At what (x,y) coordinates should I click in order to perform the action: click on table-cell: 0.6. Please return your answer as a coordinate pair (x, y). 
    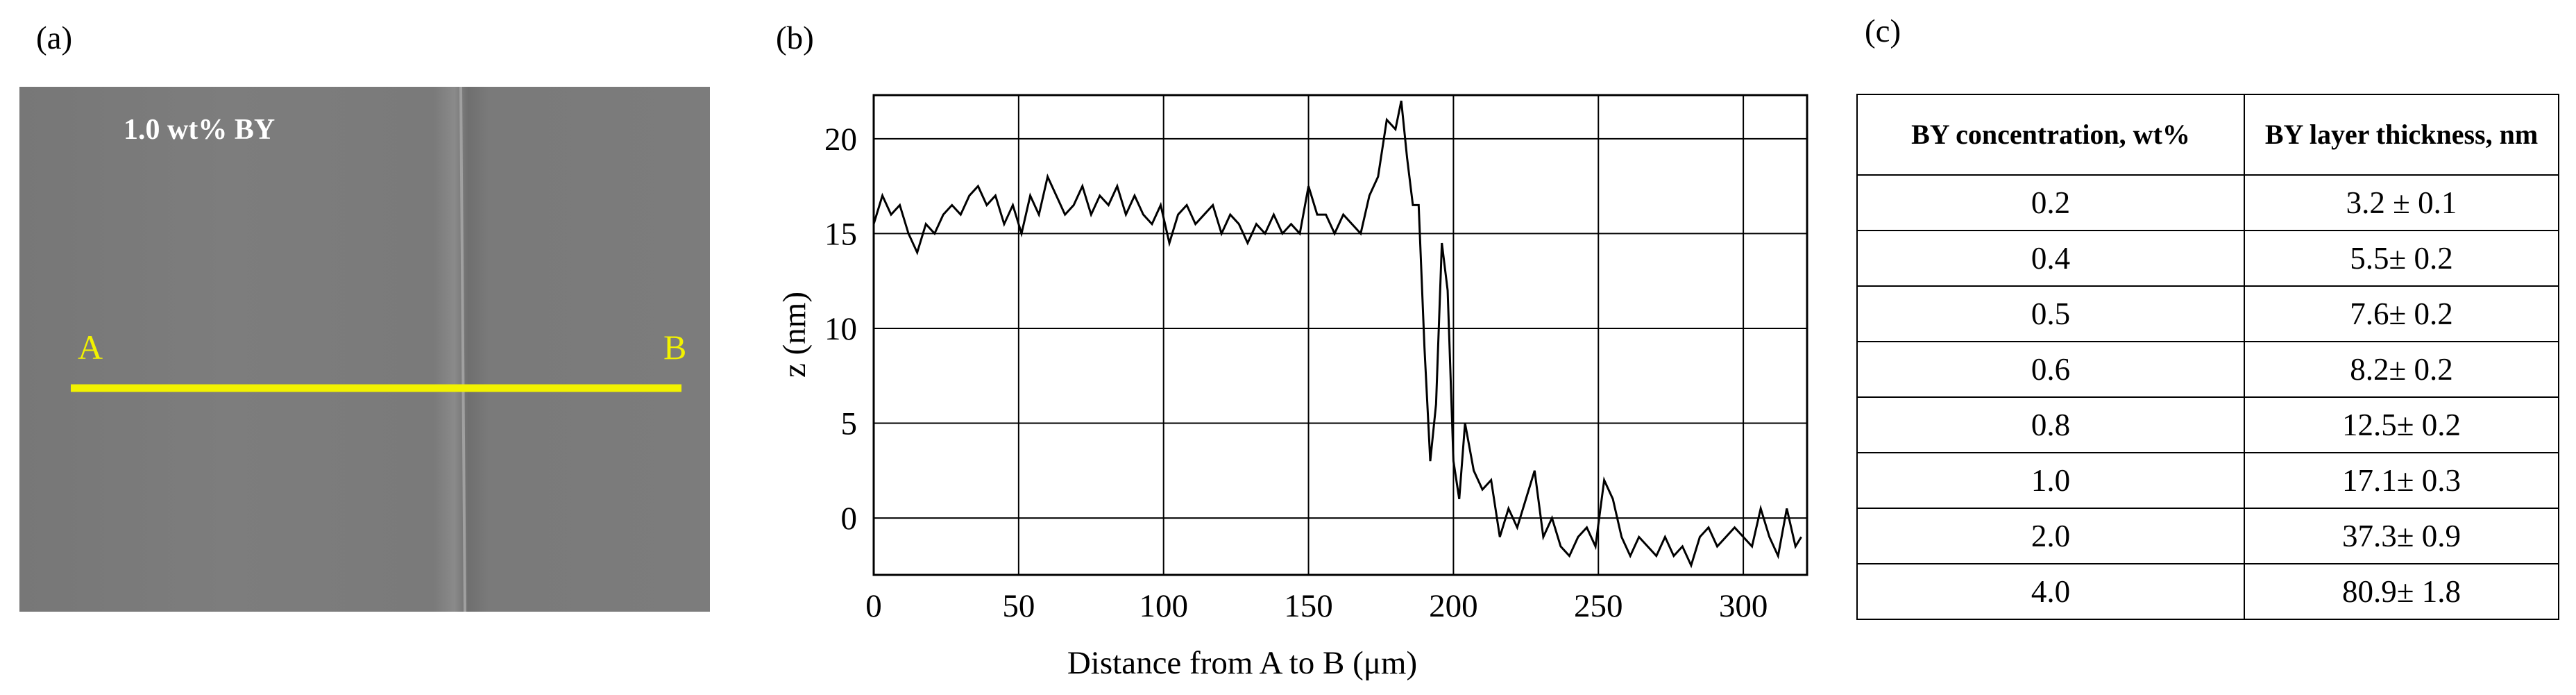
    Looking at the image, I should click on (2050, 369).